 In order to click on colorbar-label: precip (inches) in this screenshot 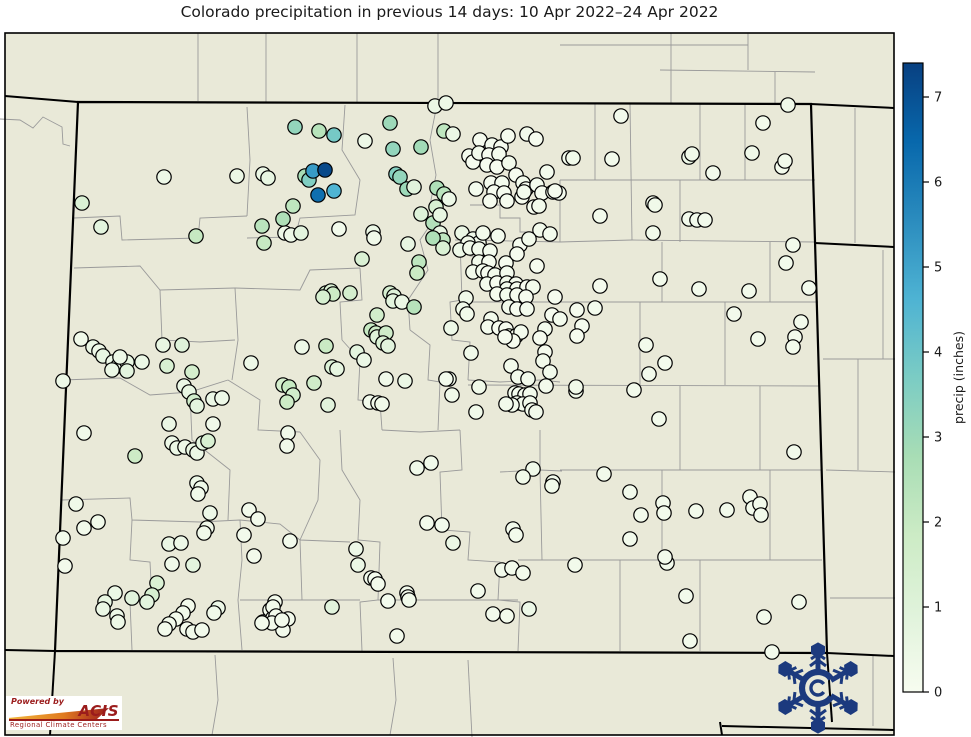, I will do `click(958, 377)`.